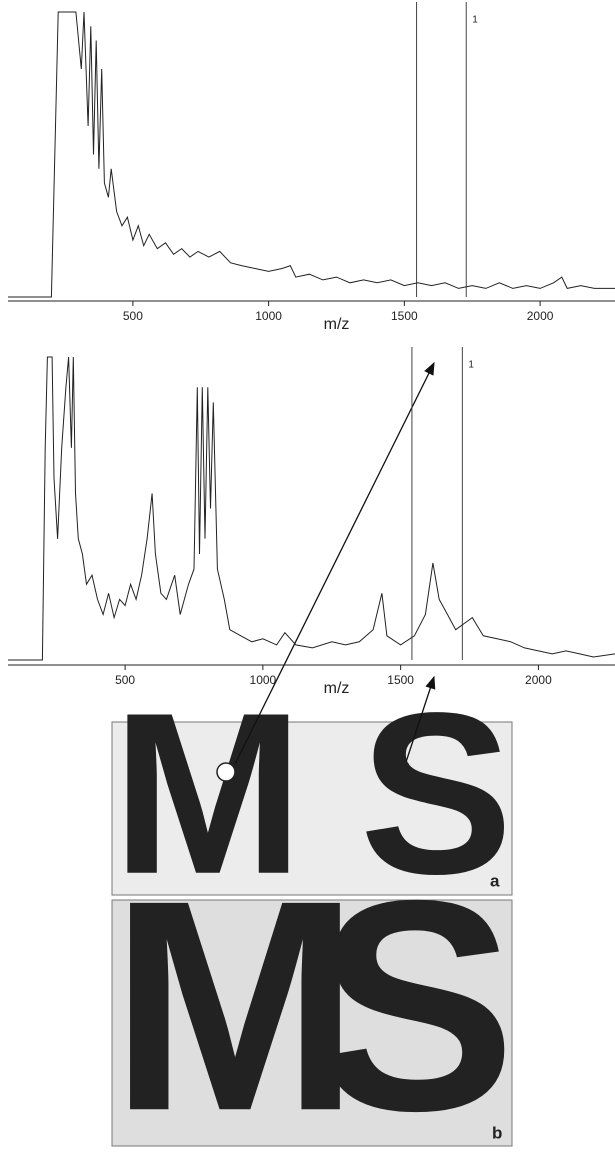 This screenshot has width=615, height=1154. What do you see at coordinates (495, 880) in the screenshot?
I see `panel-label: a` at bounding box center [495, 880].